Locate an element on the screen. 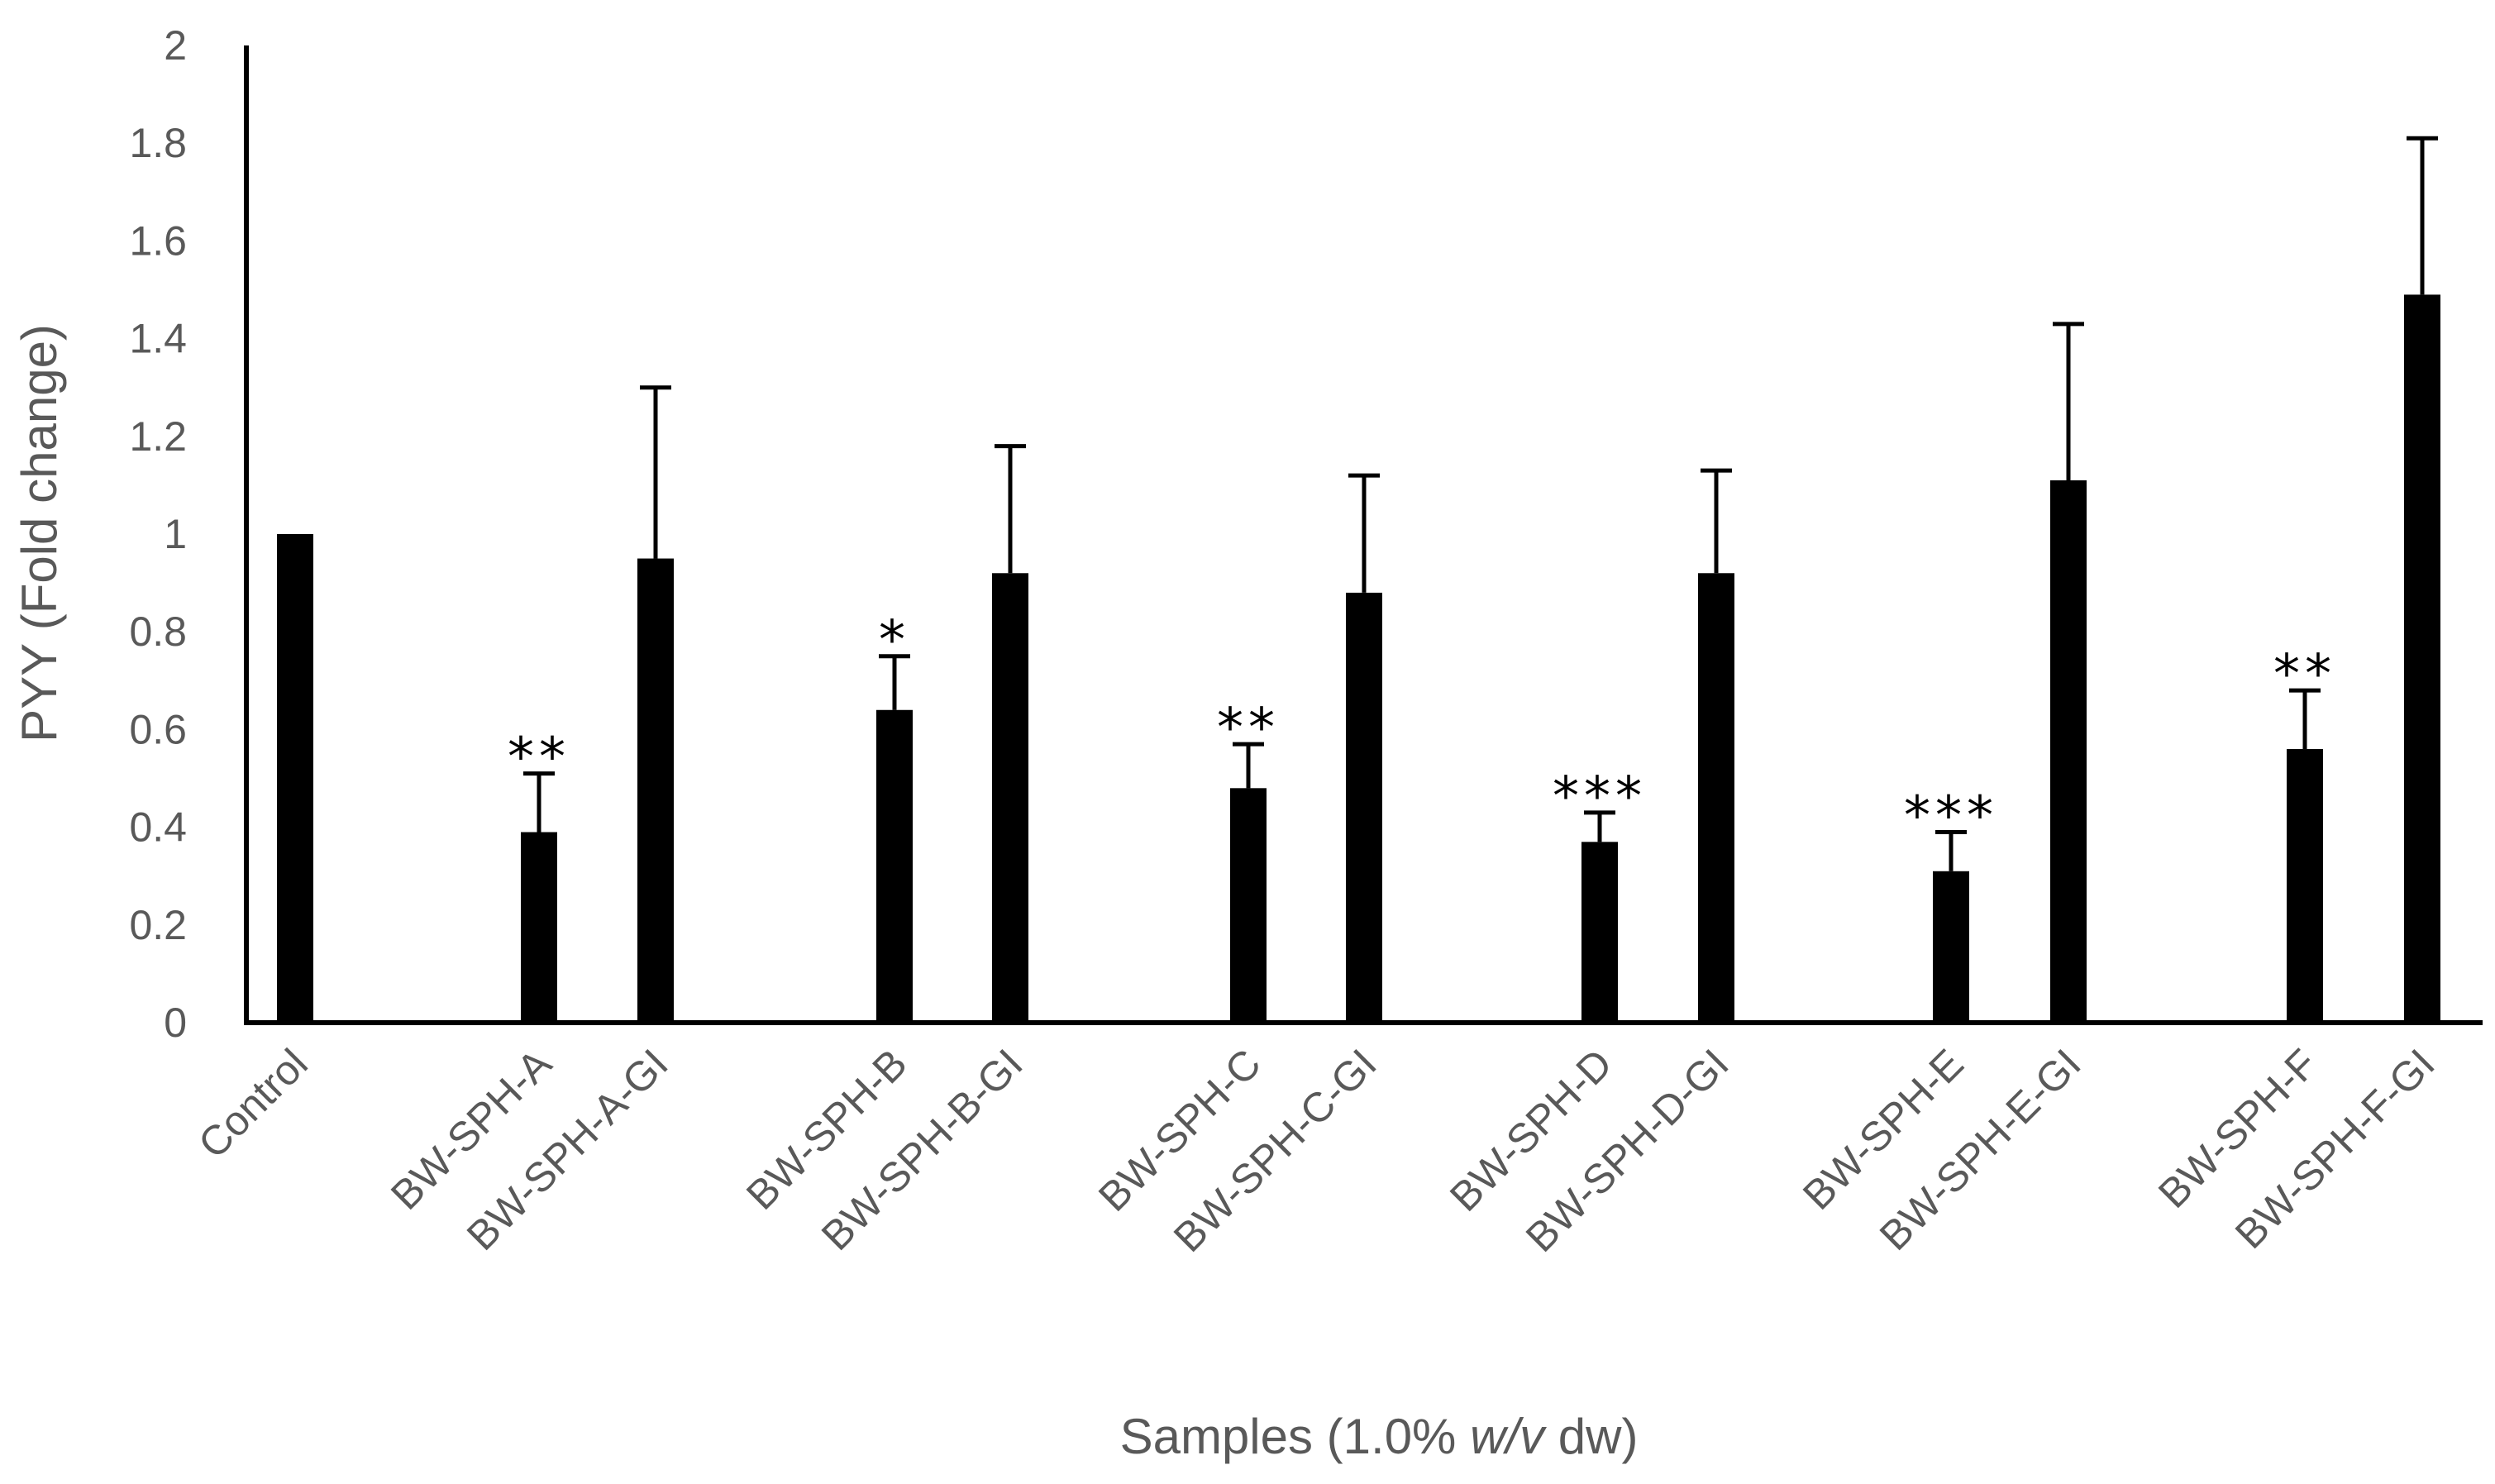 The image size is (2495, 1484). y-tick-label: 1.4 is located at coordinates (158, 339).